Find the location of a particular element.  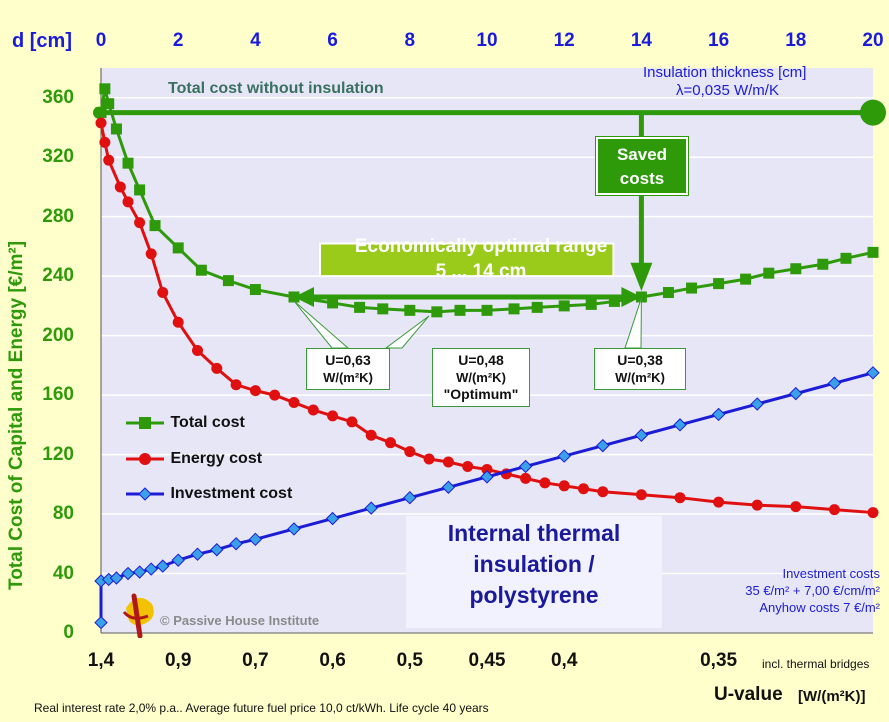

callout-value: U=0,38 is located at coordinates (640, 360).